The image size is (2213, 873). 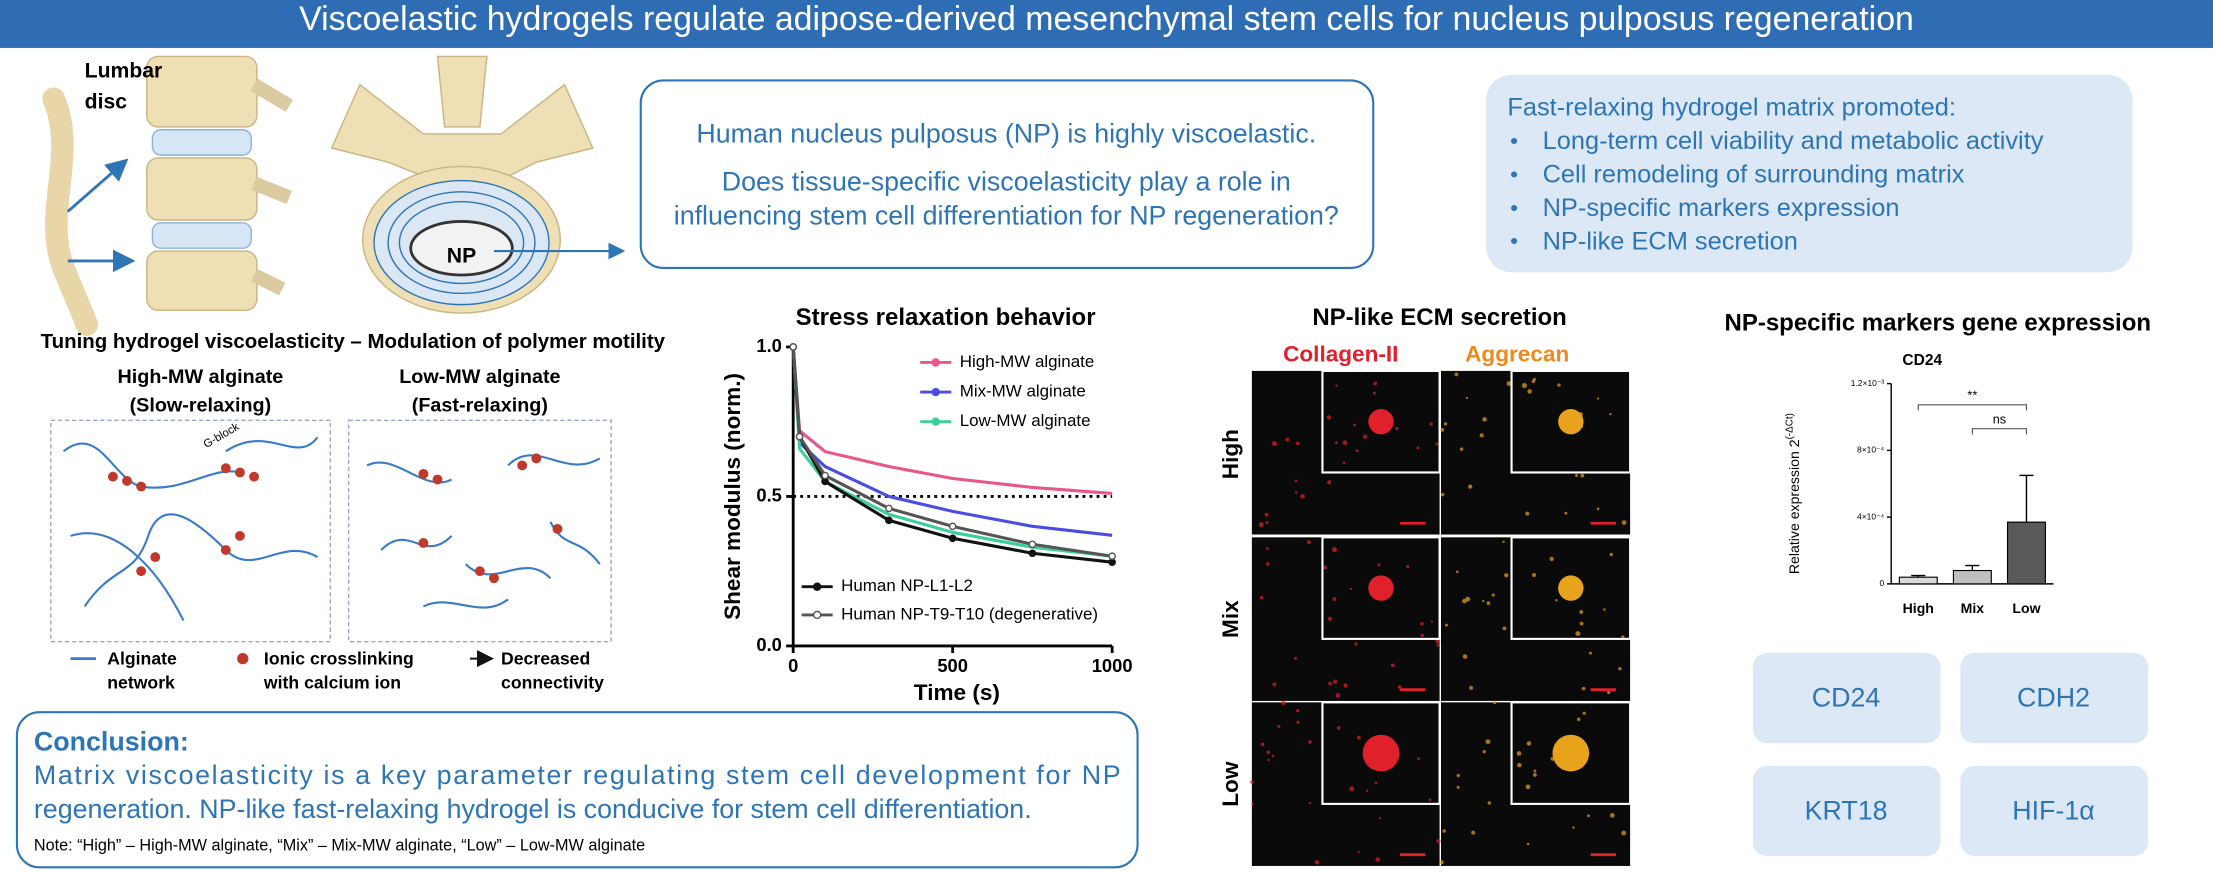 I want to click on significance-bracket, so click(x=1999, y=431).